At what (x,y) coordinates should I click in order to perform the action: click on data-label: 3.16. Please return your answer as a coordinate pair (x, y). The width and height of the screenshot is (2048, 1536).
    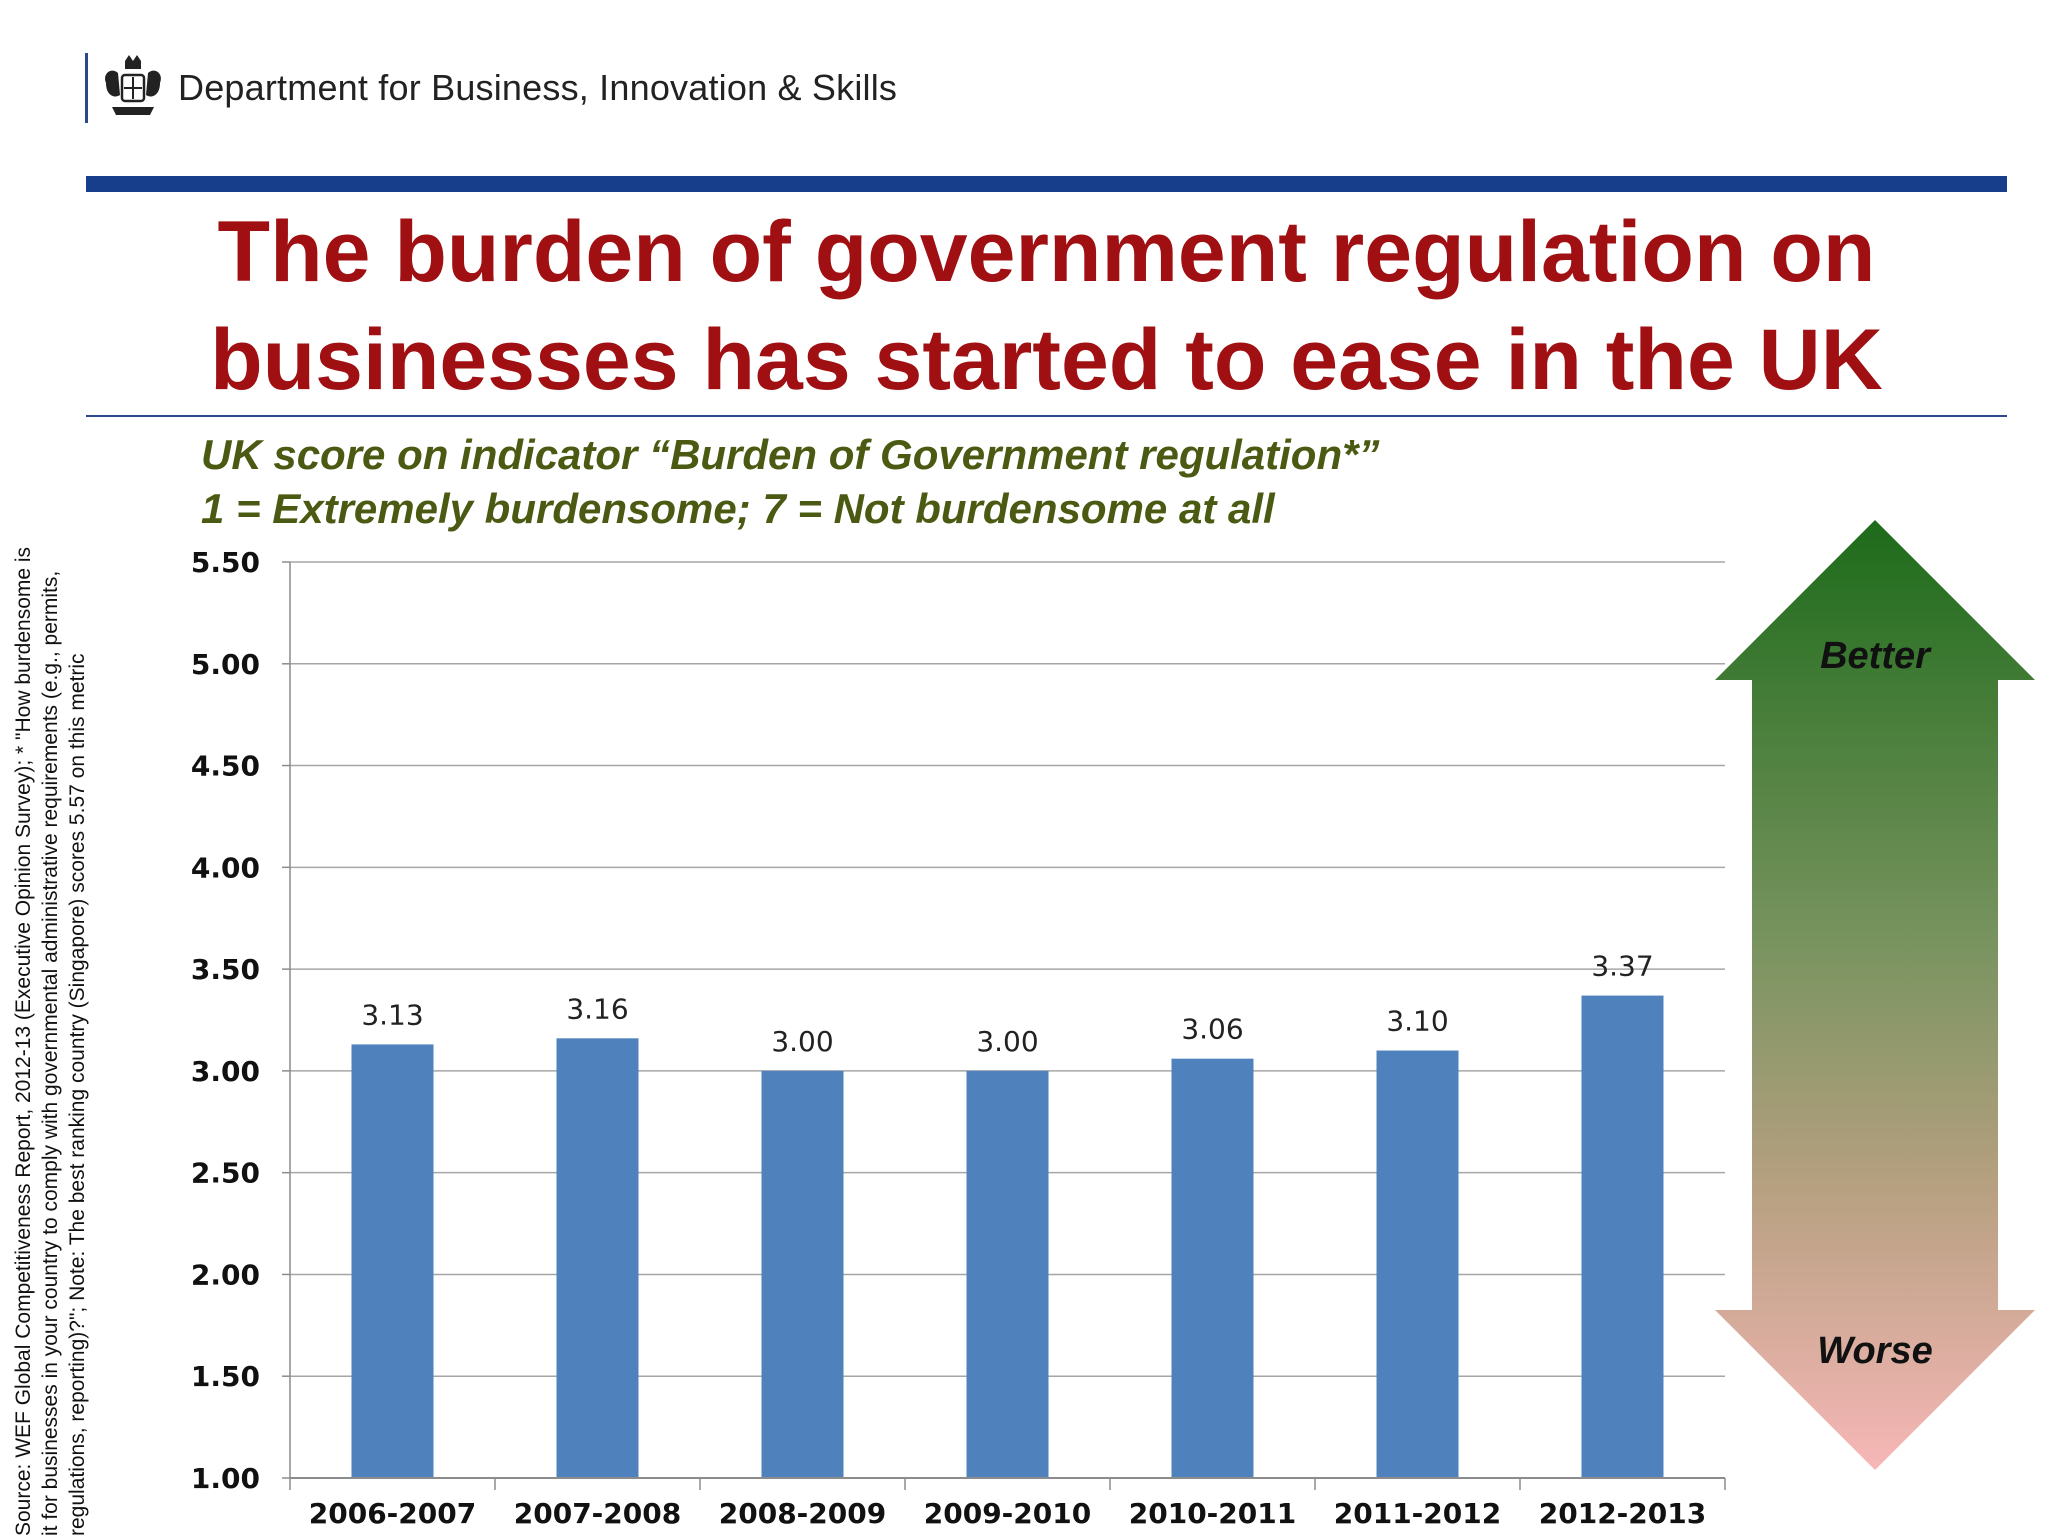
    Looking at the image, I should click on (597, 1008).